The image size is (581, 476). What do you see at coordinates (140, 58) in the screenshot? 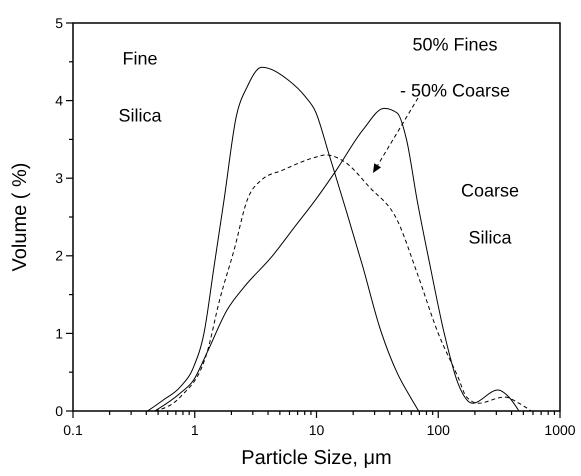
I see `annotation: Fine` at bounding box center [140, 58].